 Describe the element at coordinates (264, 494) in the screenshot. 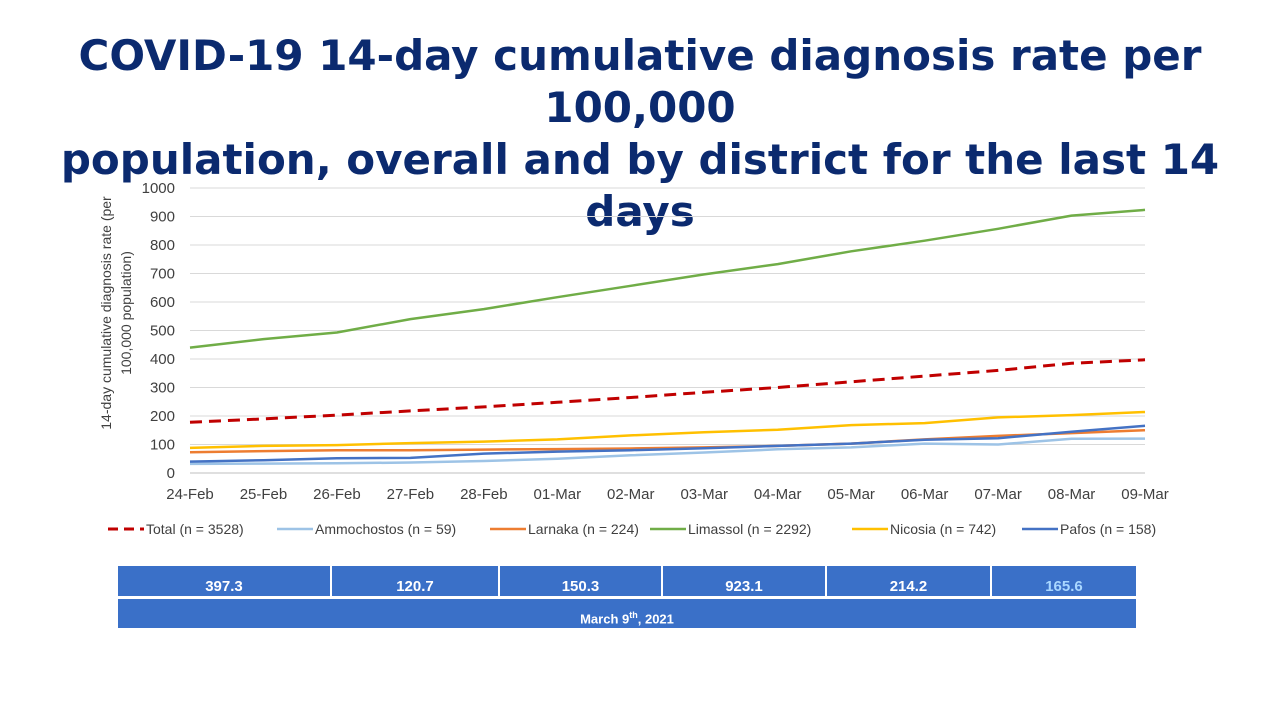

I see `x-tick-label: 25-Feb` at that location.